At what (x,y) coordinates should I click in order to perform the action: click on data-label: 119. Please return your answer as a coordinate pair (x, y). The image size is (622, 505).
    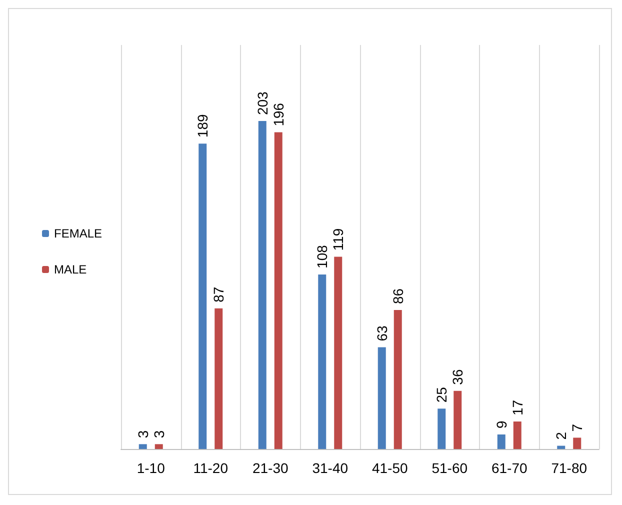
    Looking at the image, I should click on (338, 239).